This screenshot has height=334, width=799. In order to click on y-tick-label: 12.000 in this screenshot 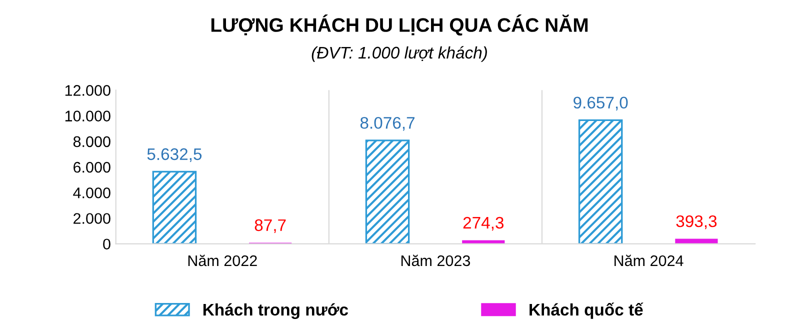, I will do `click(87, 90)`.